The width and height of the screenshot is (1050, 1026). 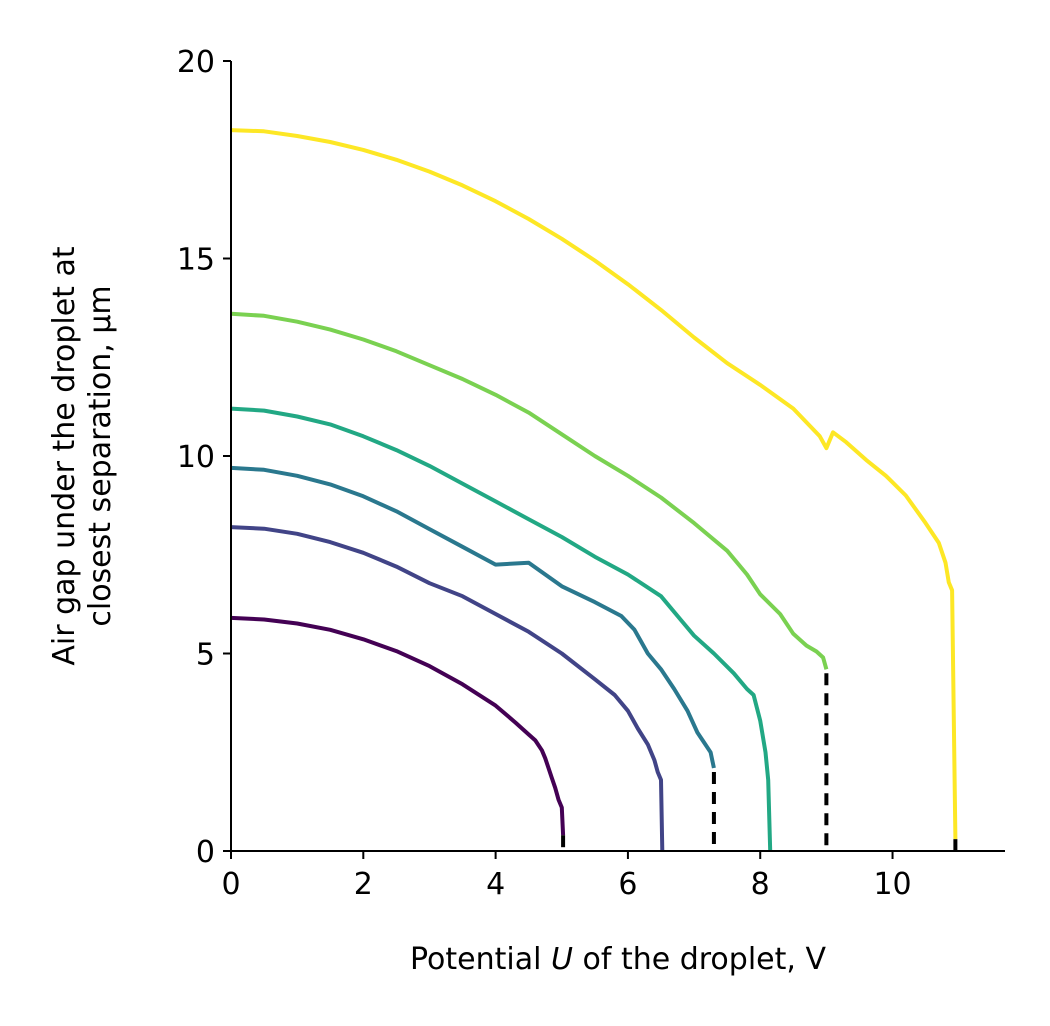 I want to click on y-axis-label-line-2: closest separation, μm, so click(x=100, y=455).